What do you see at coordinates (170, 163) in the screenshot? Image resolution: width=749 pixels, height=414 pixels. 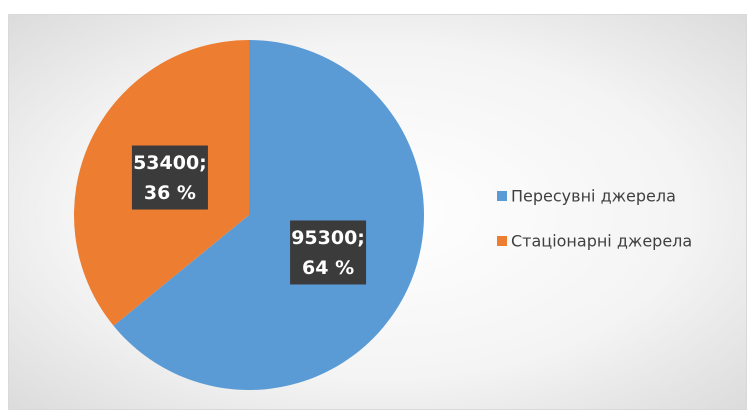 I see `data-label: 53400;` at bounding box center [170, 163].